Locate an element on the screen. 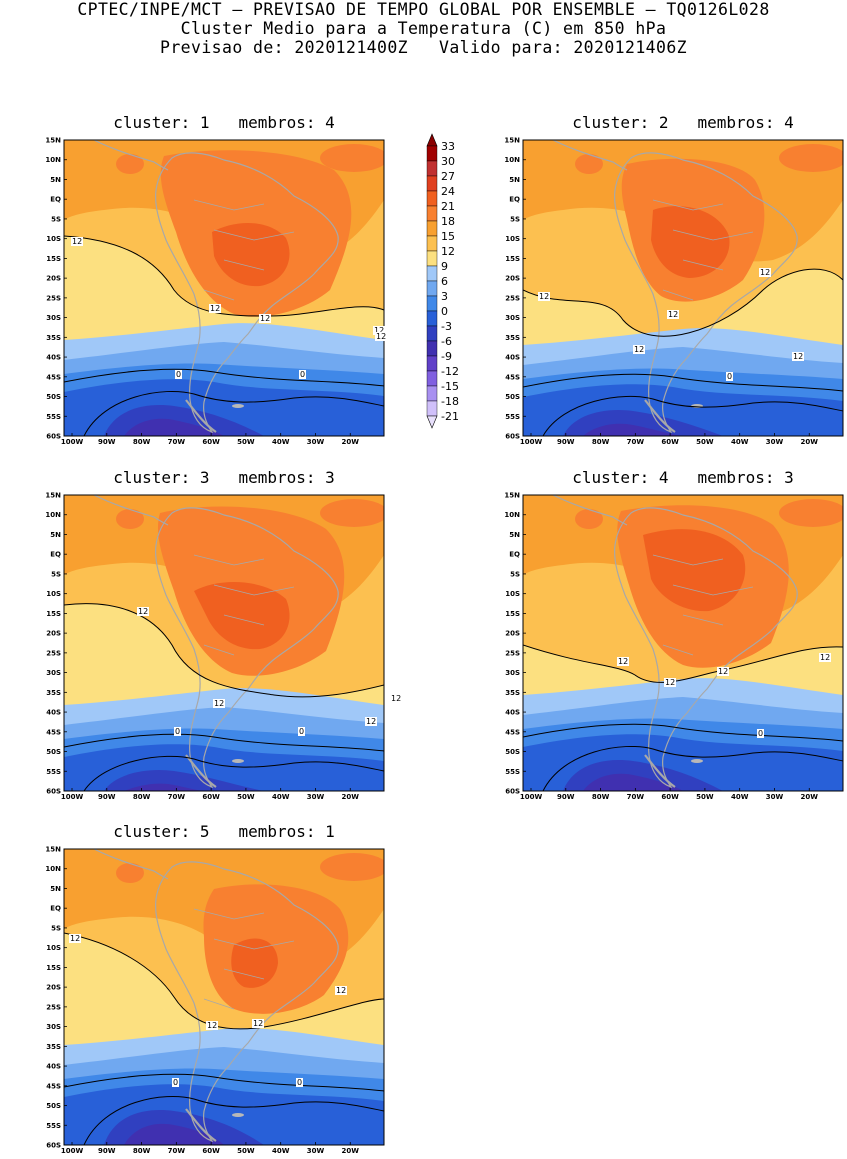 The height and width of the screenshot is (1159, 847). contour-0-south is located at coordinates (692, 415).